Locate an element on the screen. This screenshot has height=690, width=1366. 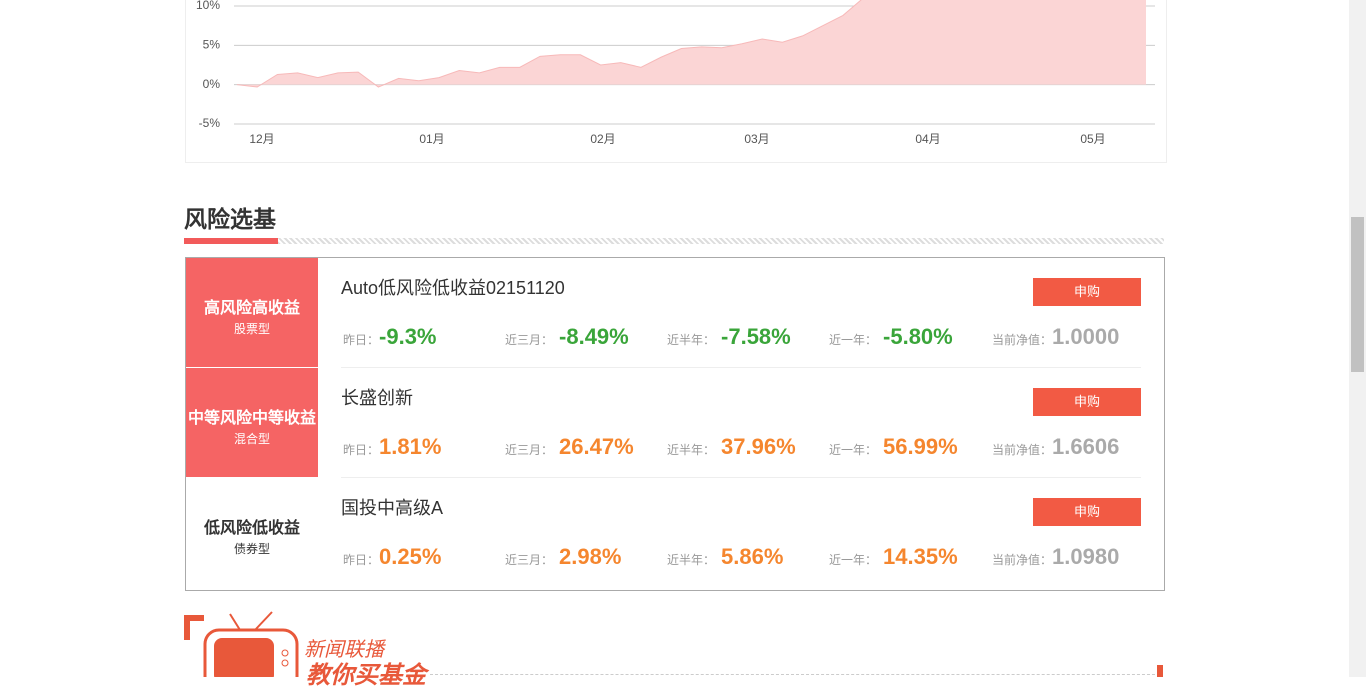
area is located at coordinates (691, 44).